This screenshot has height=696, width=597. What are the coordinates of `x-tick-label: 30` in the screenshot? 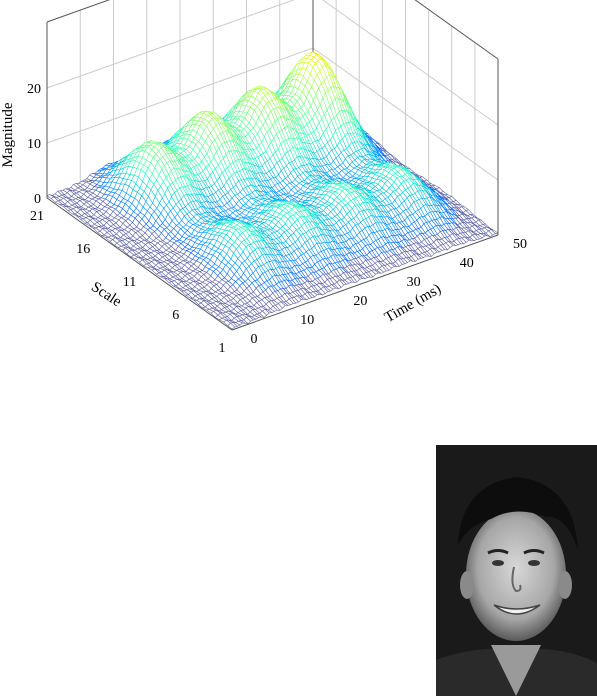 It's located at (414, 282).